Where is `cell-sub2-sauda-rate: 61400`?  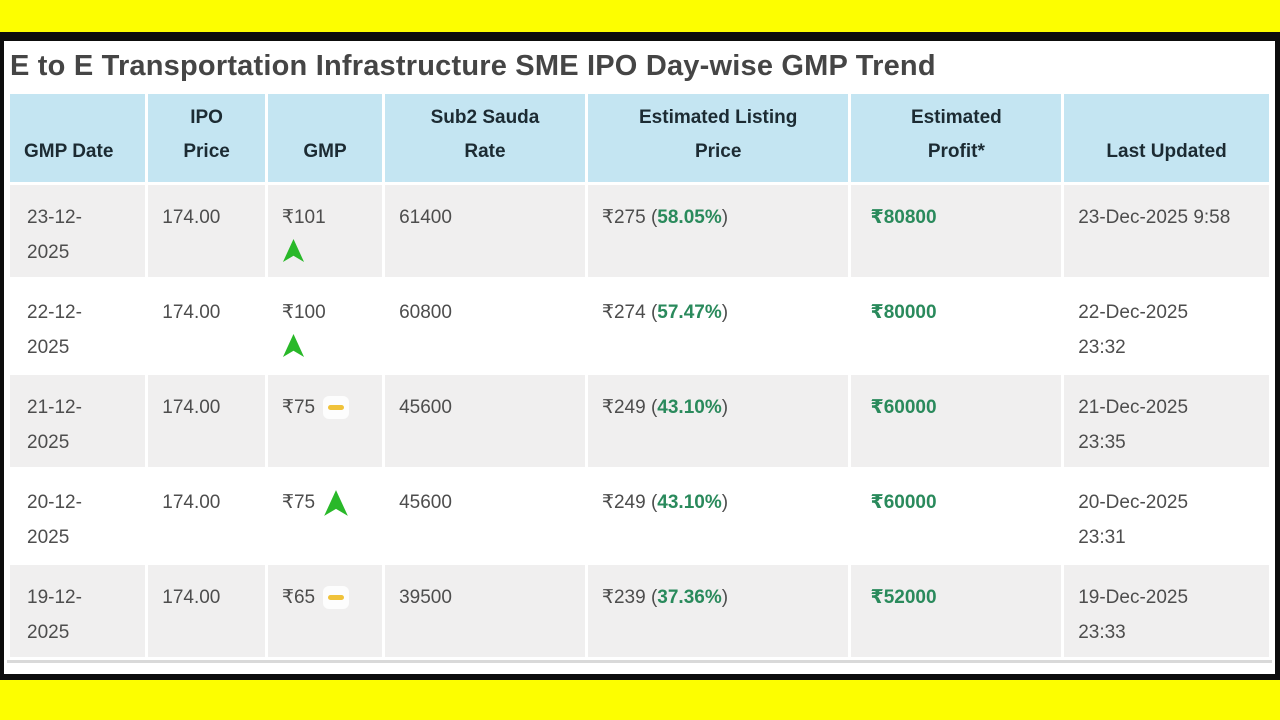 cell-sub2-sauda-rate: 61400 is located at coordinates (485, 231).